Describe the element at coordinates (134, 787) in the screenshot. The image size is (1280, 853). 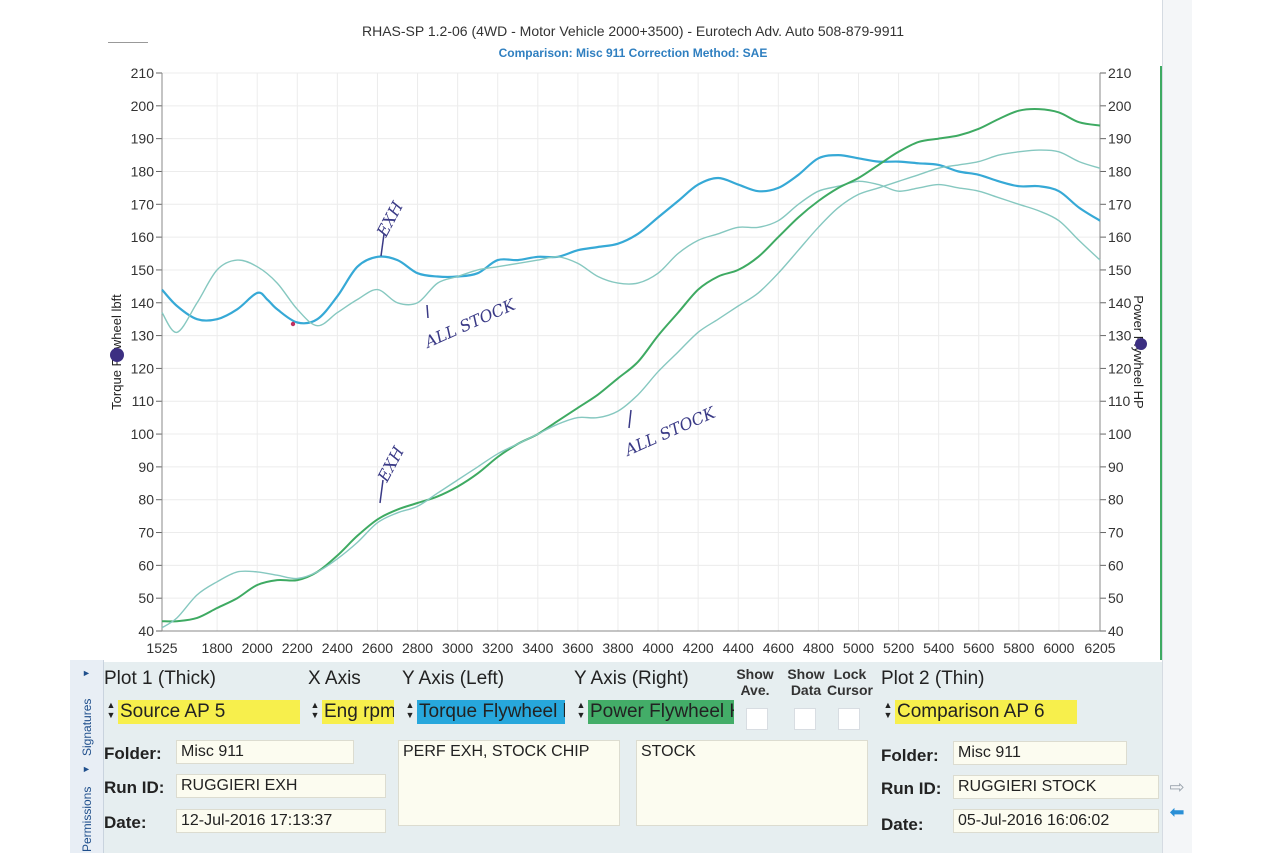
I see `runid-label: Run ID:` at that location.